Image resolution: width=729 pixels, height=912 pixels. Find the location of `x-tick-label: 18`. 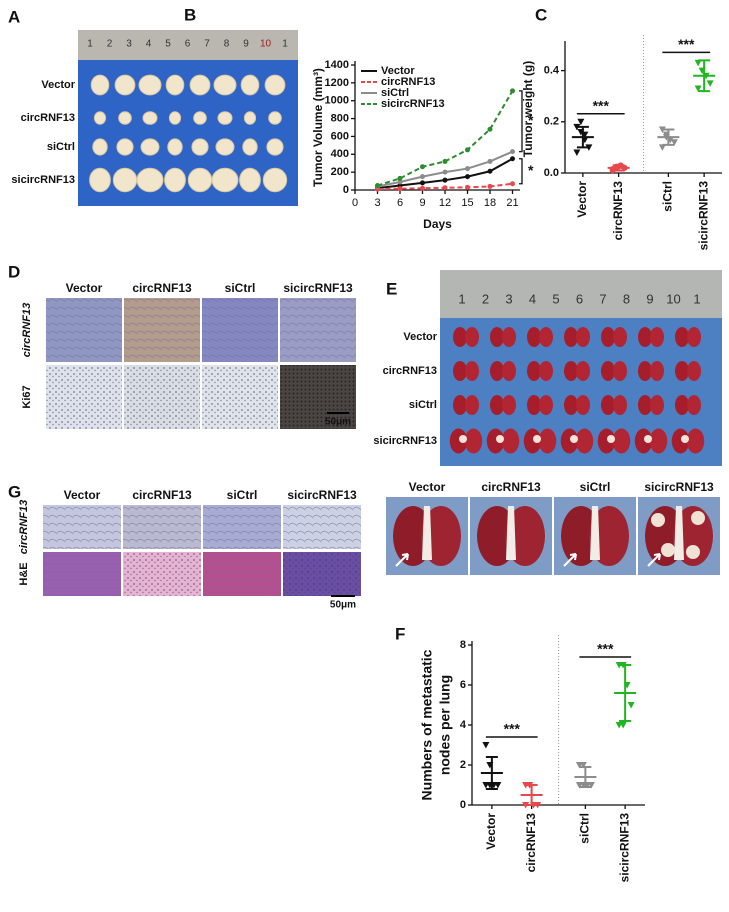

x-tick-label: 18 is located at coordinates (490, 203).